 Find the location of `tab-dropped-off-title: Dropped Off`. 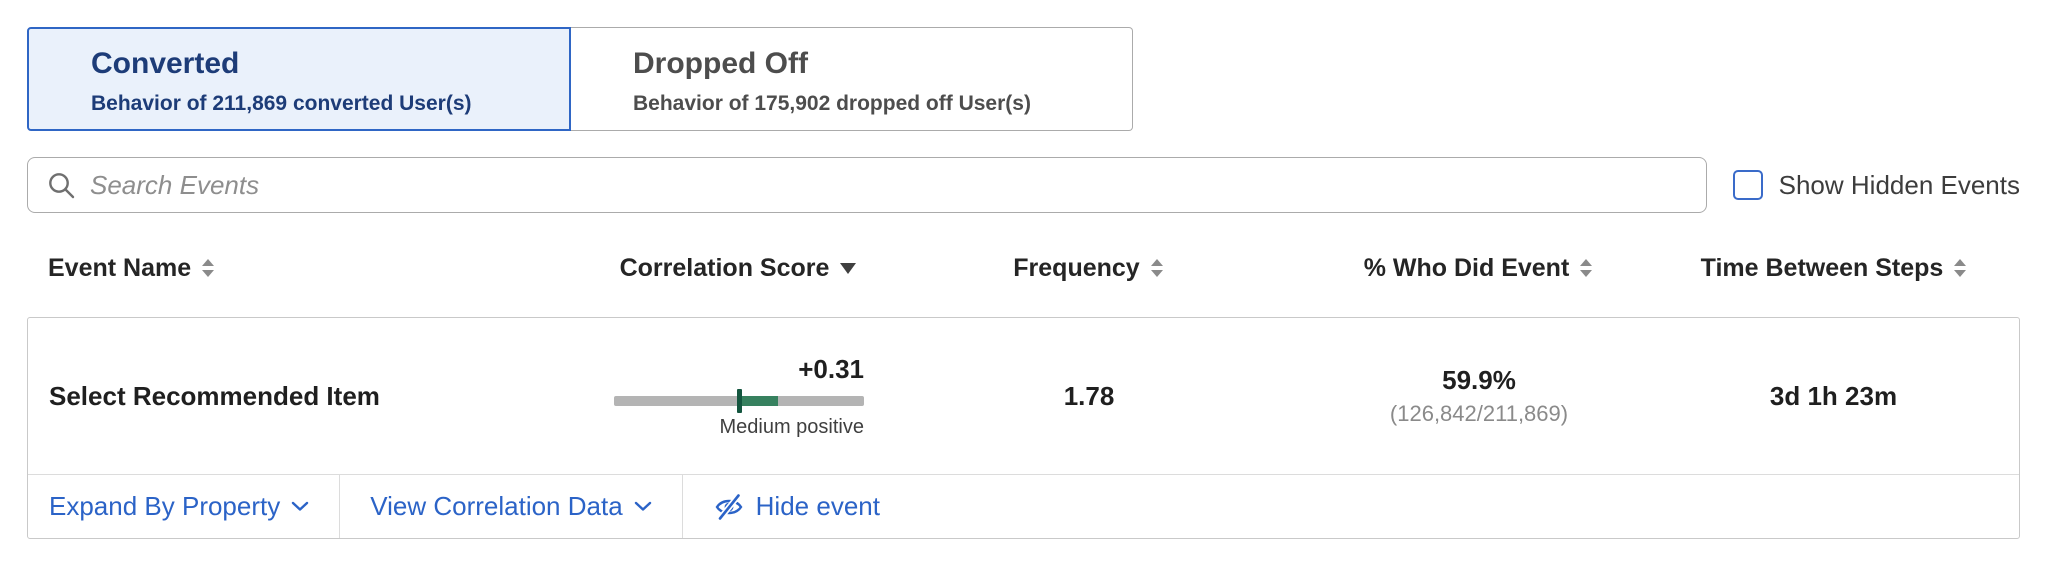

tab-dropped-off-title: Dropped Off is located at coordinates (720, 63).